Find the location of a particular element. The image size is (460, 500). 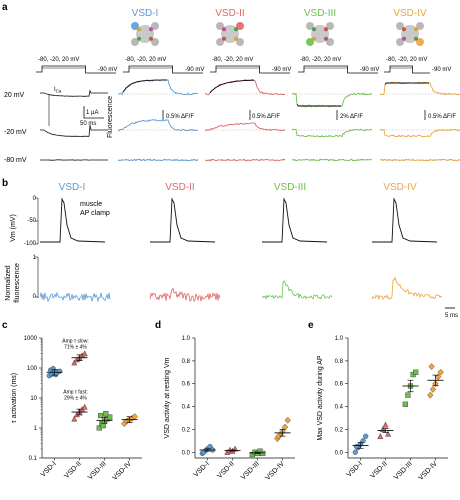

panel-b-title-vsd4: VSD-IV is located at coordinates (400, 187).